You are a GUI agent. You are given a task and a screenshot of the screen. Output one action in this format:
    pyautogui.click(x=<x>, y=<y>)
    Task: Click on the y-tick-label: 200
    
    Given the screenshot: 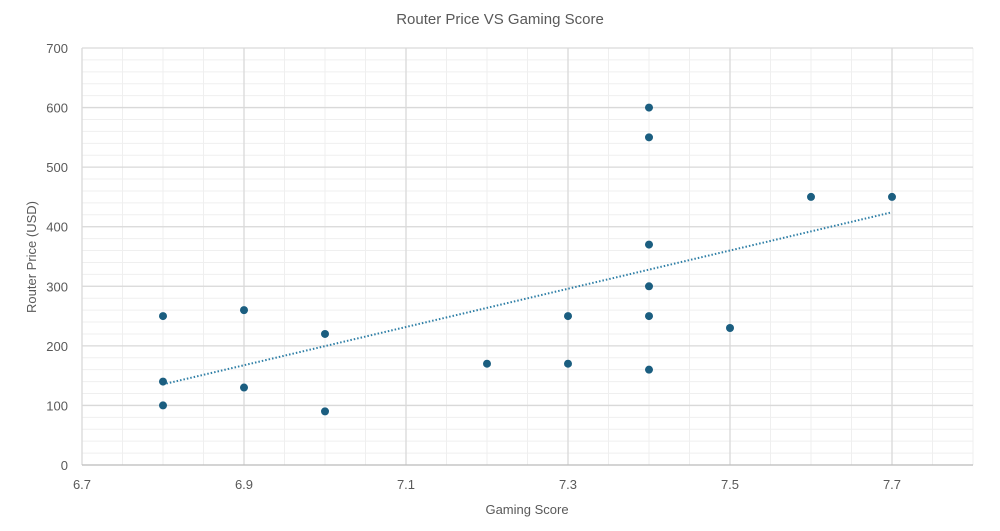 What is the action you would take?
    pyautogui.click(x=57, y=346)
    